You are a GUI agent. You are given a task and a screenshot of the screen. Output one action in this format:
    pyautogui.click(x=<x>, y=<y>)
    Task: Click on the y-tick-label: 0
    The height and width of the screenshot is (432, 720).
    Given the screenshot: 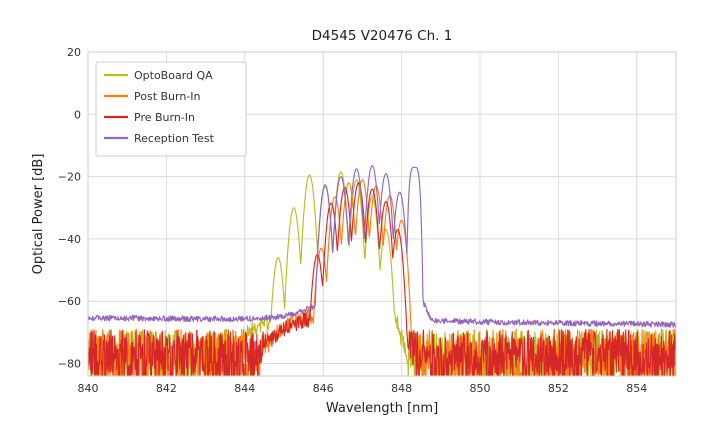 What is the action you would take?
    pyautogui.click(x=77, y=114)
    